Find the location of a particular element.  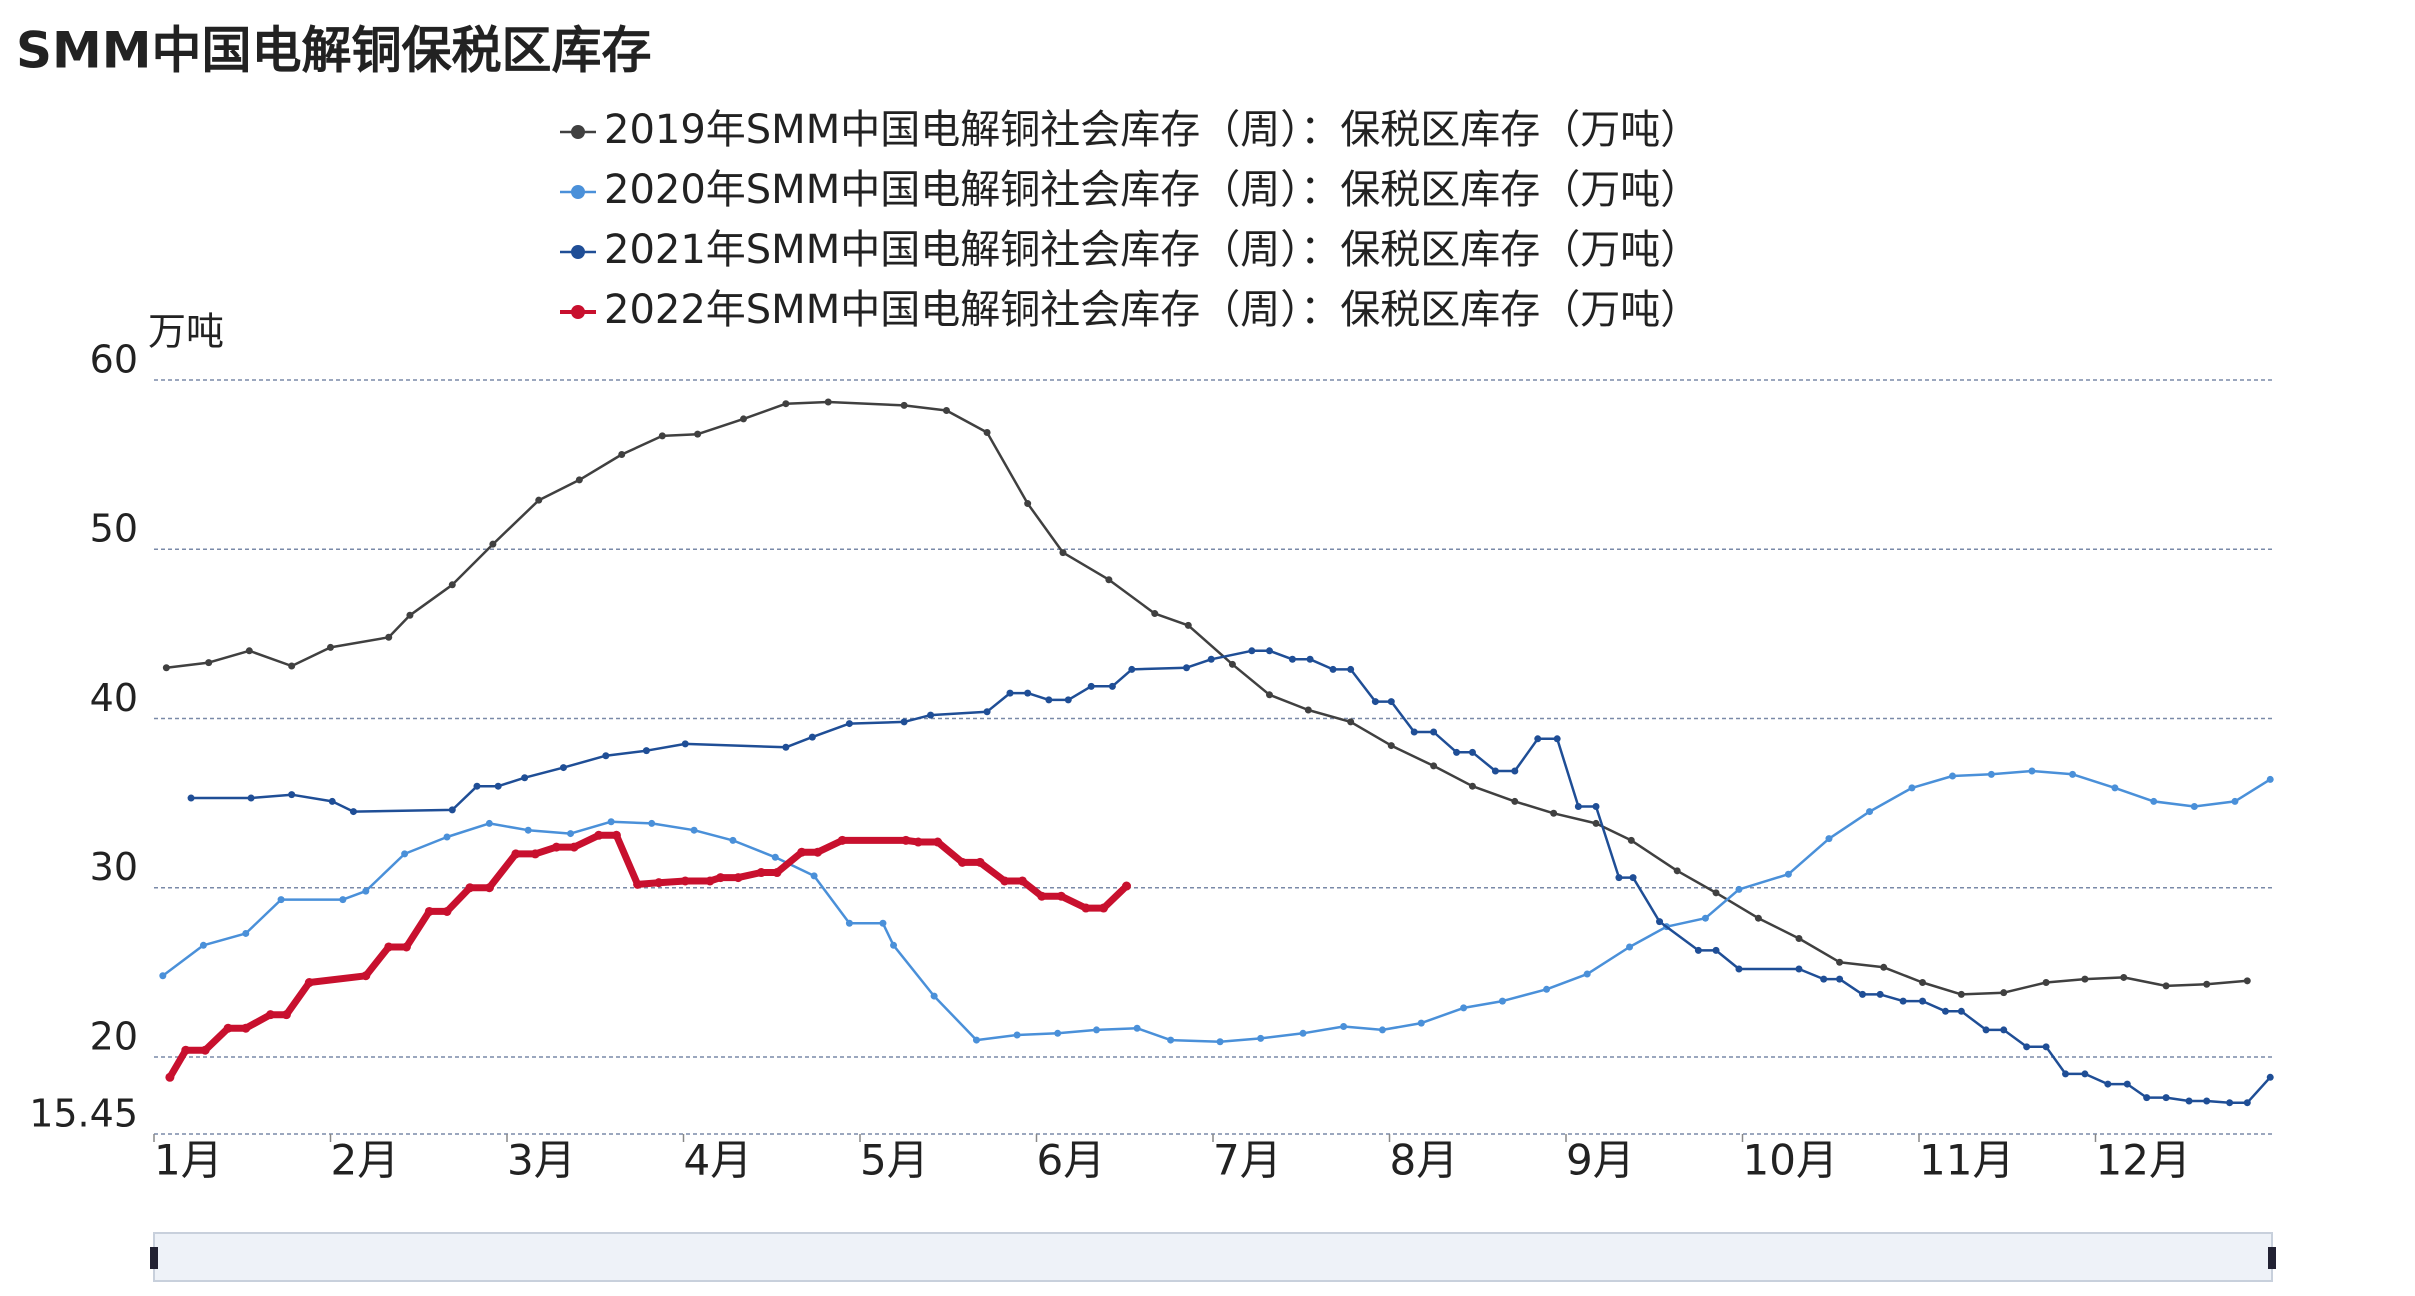

y-tick-label: 40 is located at coordinates (114, 698).